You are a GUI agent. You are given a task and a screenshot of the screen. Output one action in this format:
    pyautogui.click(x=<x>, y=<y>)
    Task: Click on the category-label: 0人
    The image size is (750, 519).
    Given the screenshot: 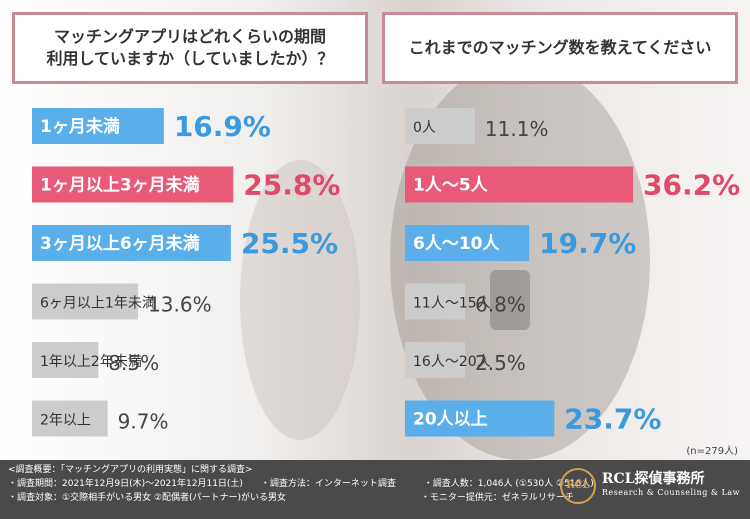 What is the action you would take?
    pyautogui.click(x=424, y=128)
    